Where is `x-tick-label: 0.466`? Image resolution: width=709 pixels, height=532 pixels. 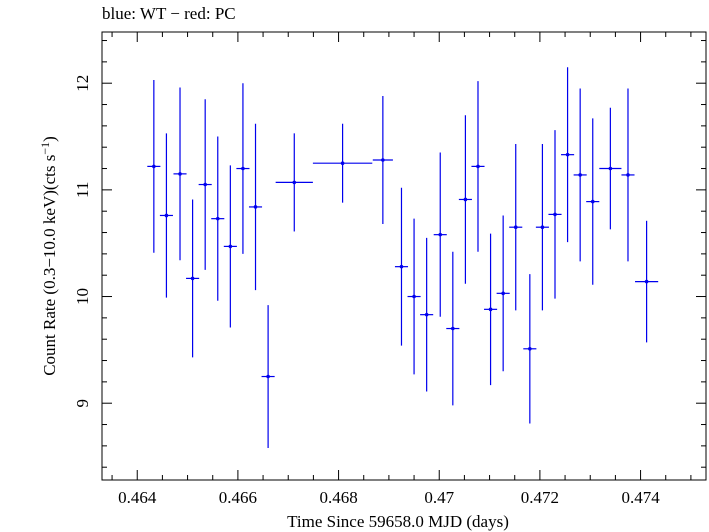
x-tick-label: 0.466 is located at coordinates (238, 497).